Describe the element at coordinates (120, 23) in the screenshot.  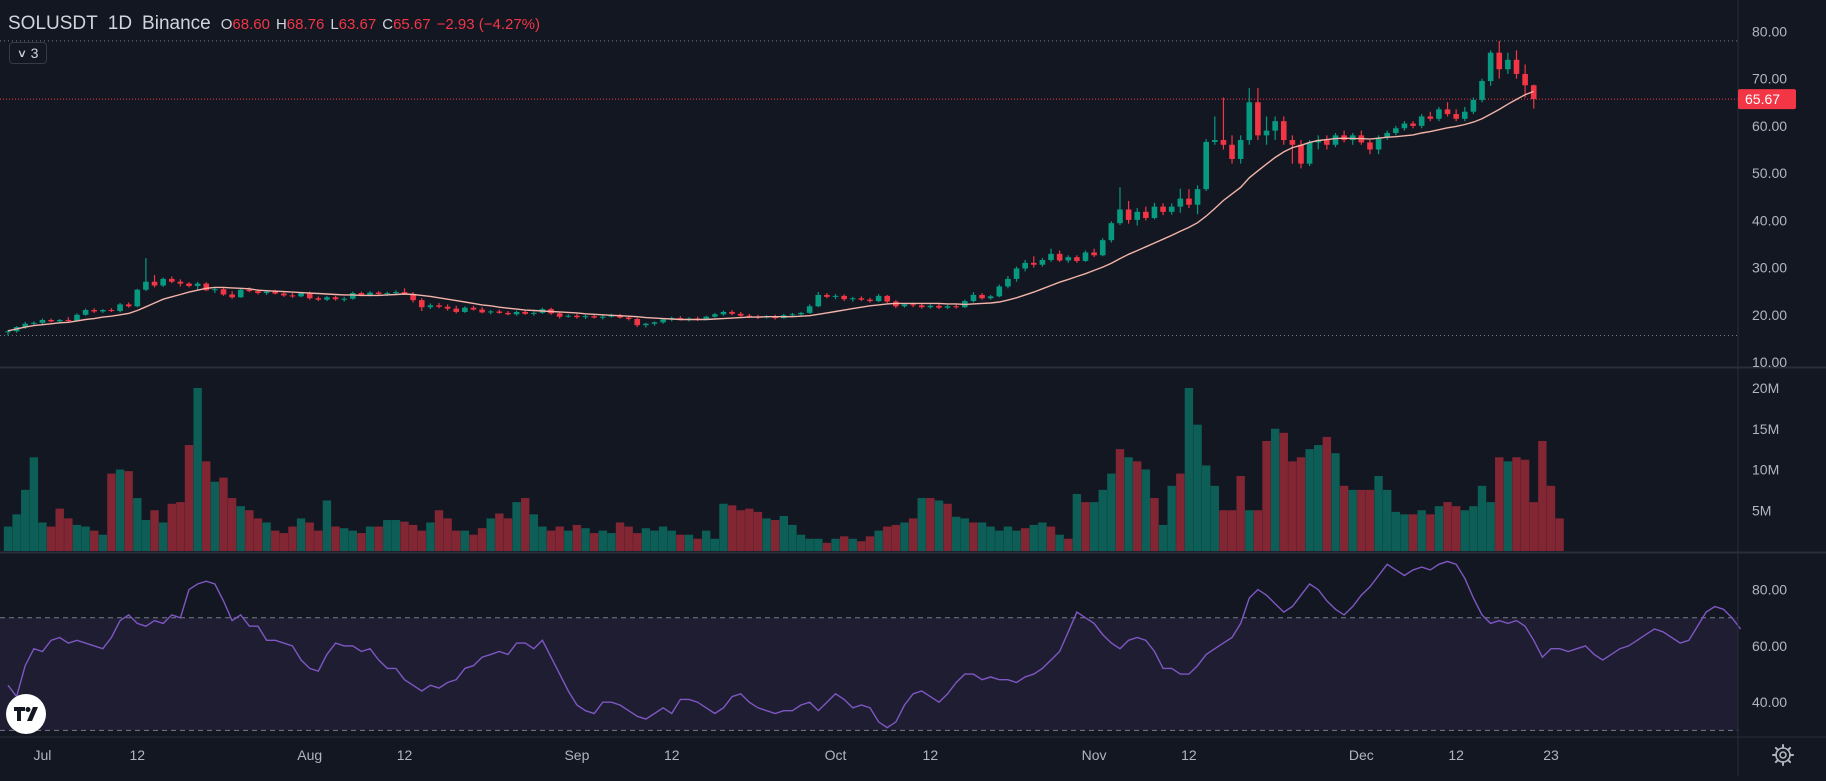
I see `legend-interval: 1D` at that location.